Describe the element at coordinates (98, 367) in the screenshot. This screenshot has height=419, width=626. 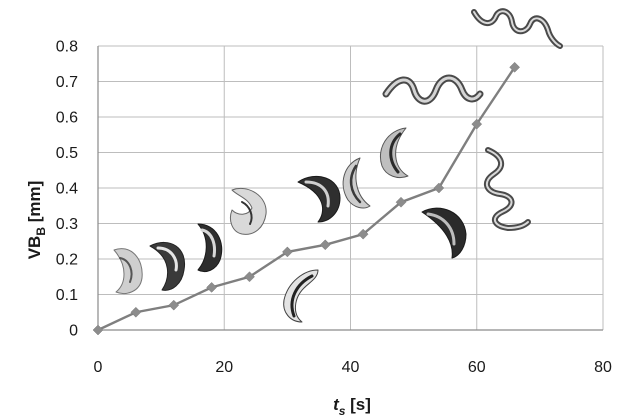
I see `x-tick-label: 0` at that location.